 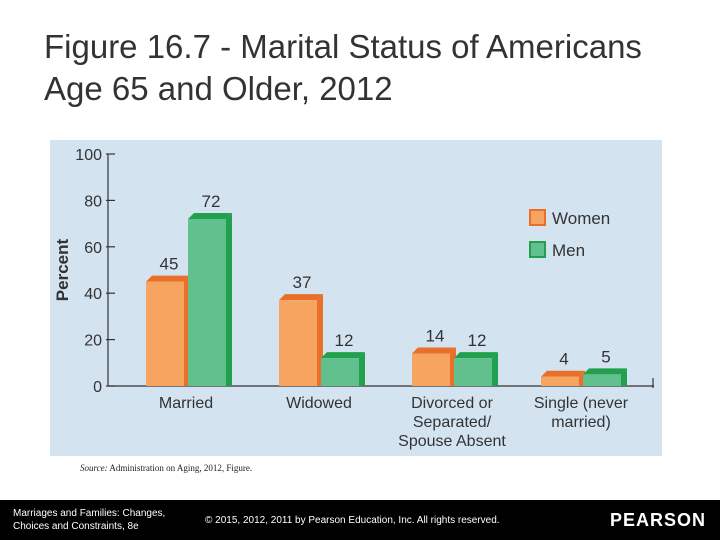 I want to click on book-title-line1: Marriages and Families: Changes,, so click(x=89, y=513).